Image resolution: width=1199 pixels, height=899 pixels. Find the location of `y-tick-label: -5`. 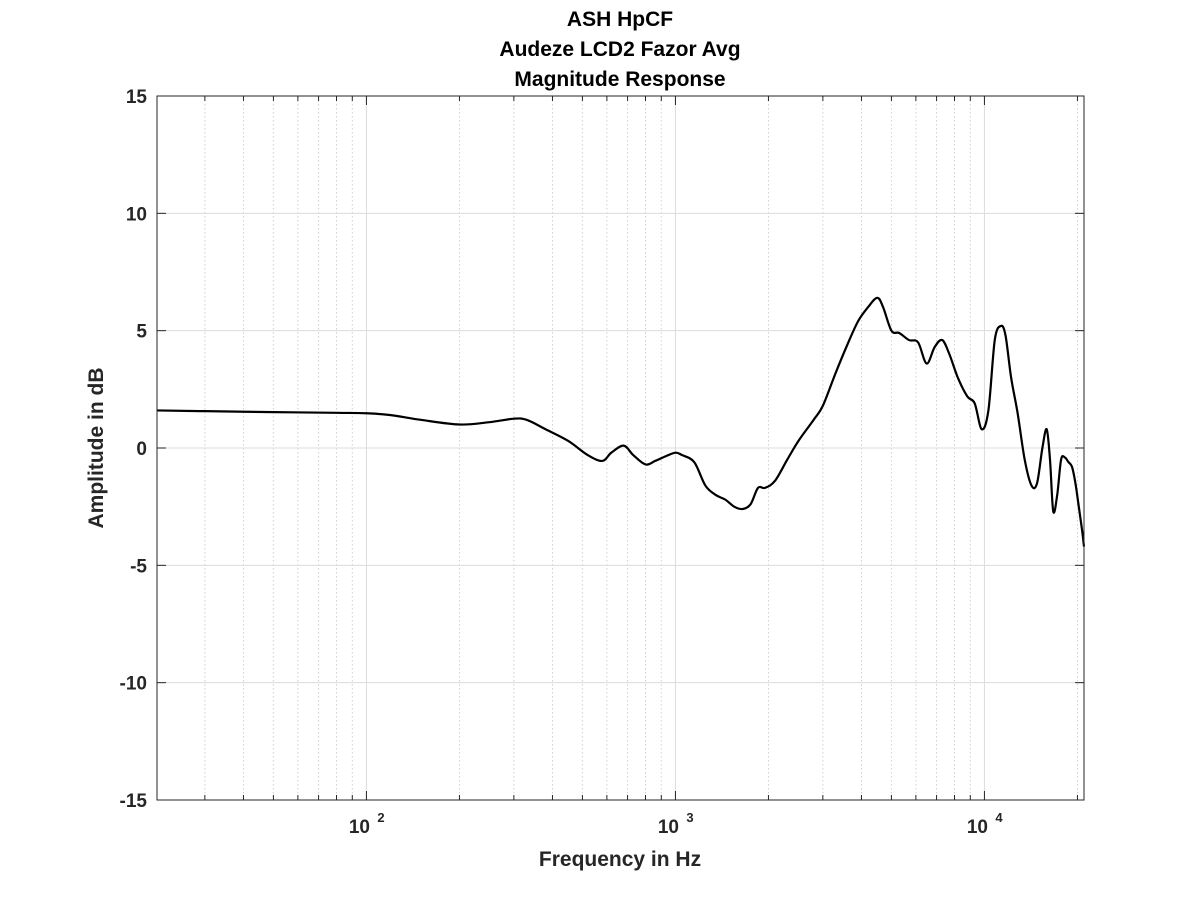

y-tick-label: -5 is located at coordinates (138, 566).